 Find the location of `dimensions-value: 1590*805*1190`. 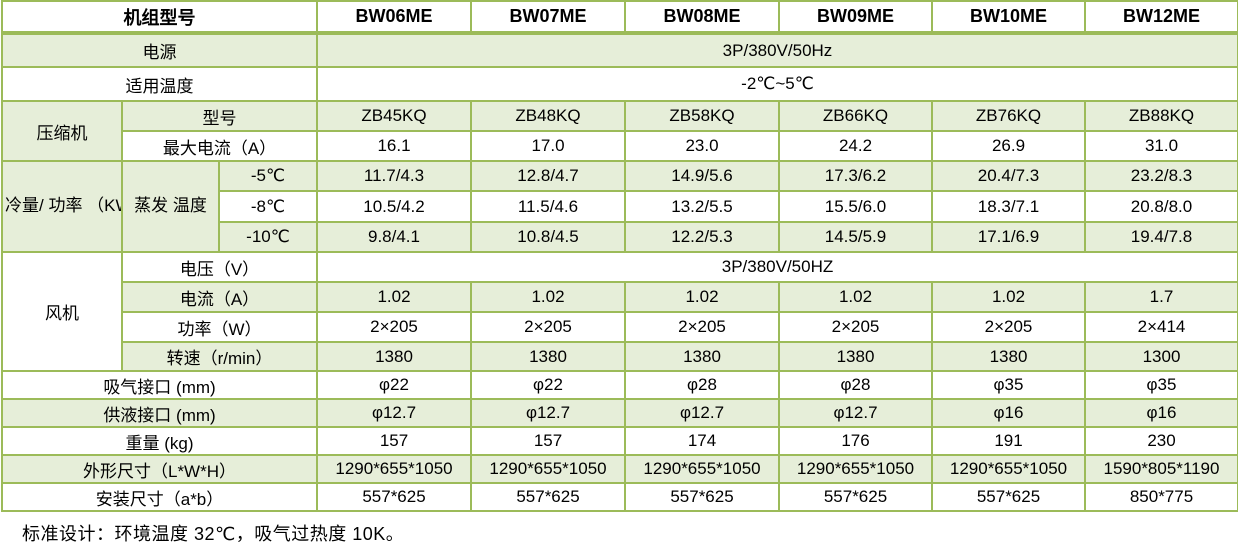

dimensions-value: 1590*805*1190 is located at coordinates (1161, 469).